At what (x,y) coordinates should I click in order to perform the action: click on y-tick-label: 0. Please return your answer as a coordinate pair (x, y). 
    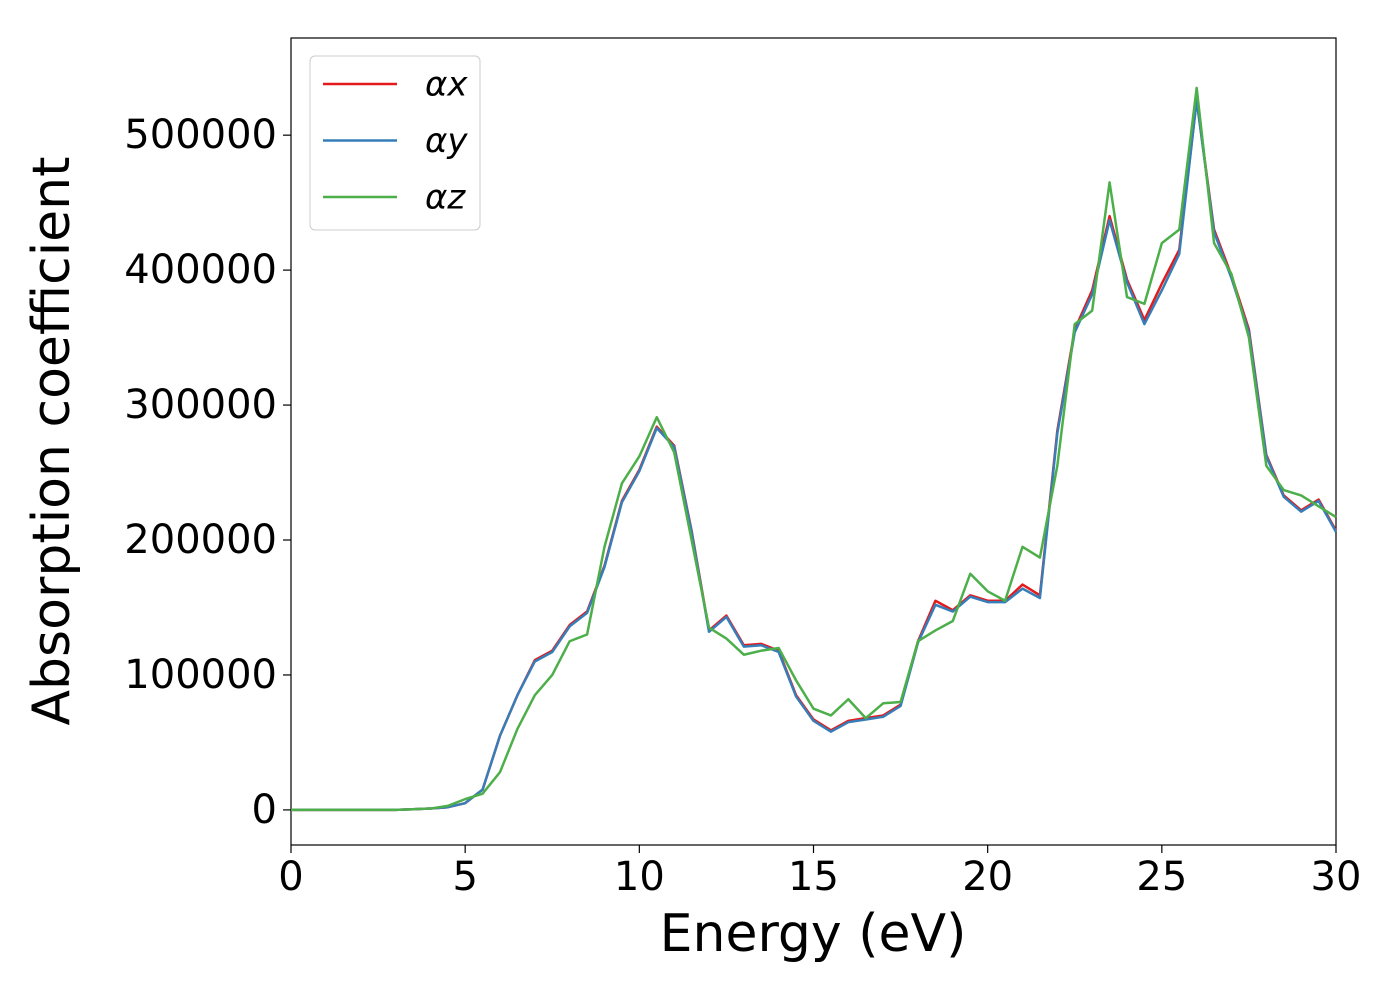
    Looking at the image, I should click on (264, 810).